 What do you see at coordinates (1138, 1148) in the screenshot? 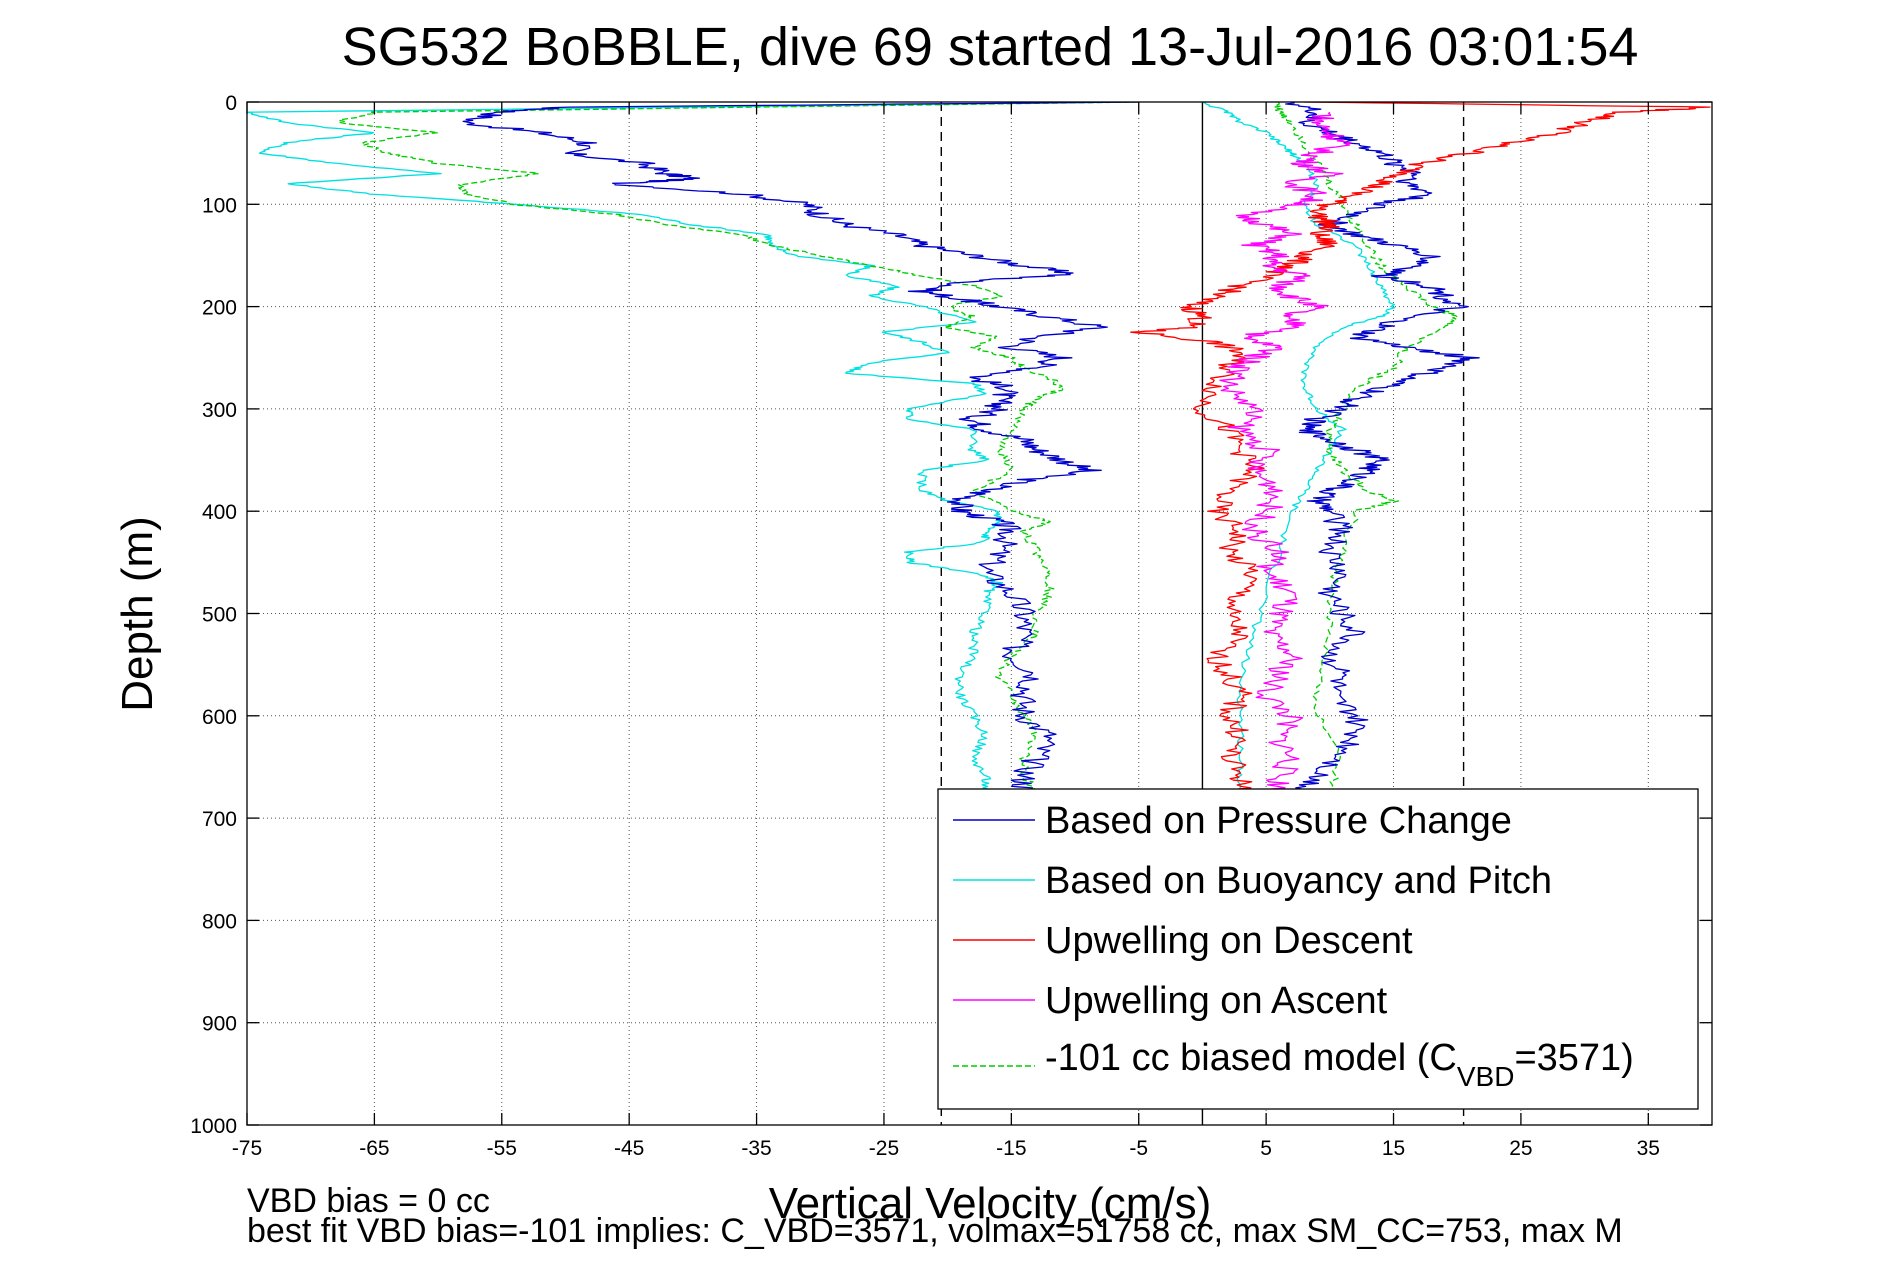
I see `x-tick-label: -5` at bounding box center [1138, 1148].